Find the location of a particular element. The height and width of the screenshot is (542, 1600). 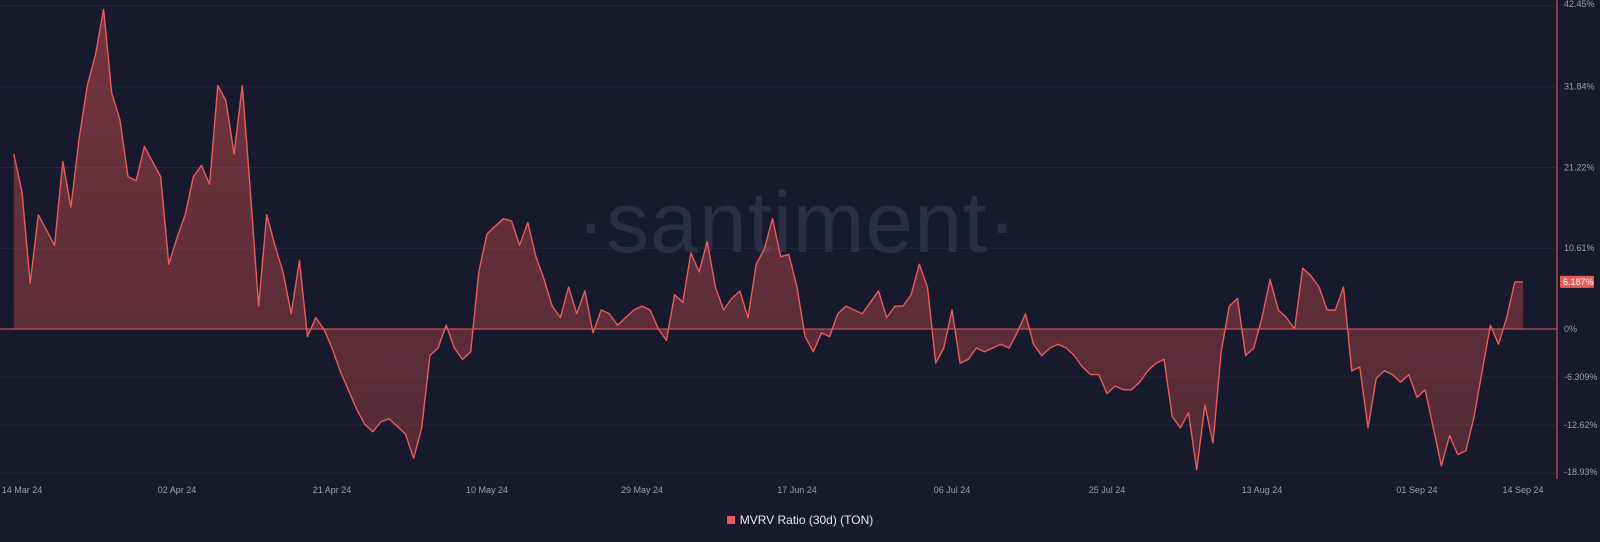

x-tick-label: 17 Jun 24 is located at coordinates (797, 490).